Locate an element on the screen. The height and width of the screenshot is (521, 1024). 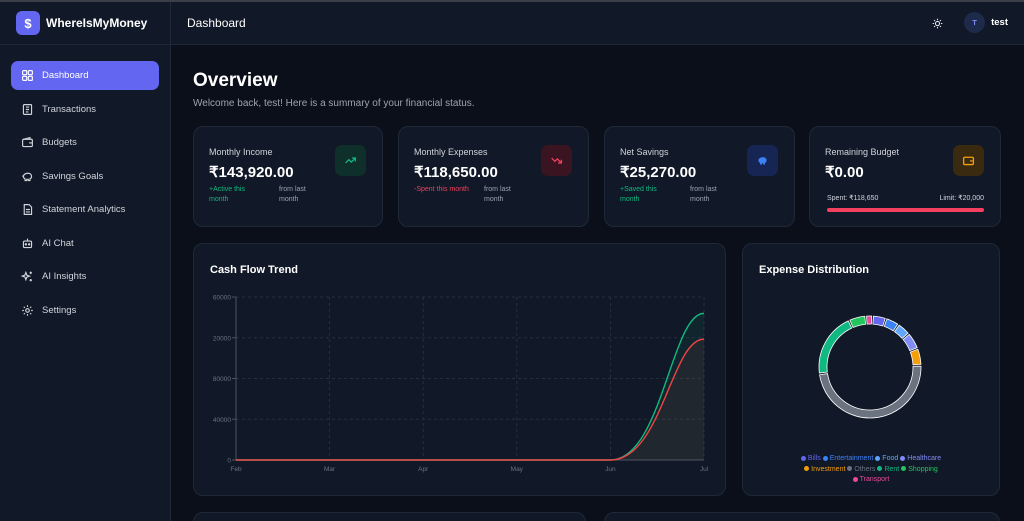
legend-item-others: Others is located at coordinates (861, 470).